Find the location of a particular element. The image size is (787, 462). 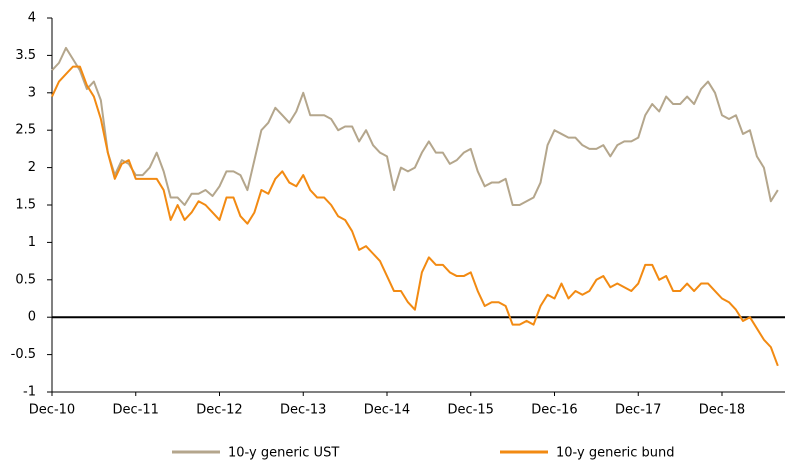

y-tick-label: 1.5 is located at coordinates (25, 205).